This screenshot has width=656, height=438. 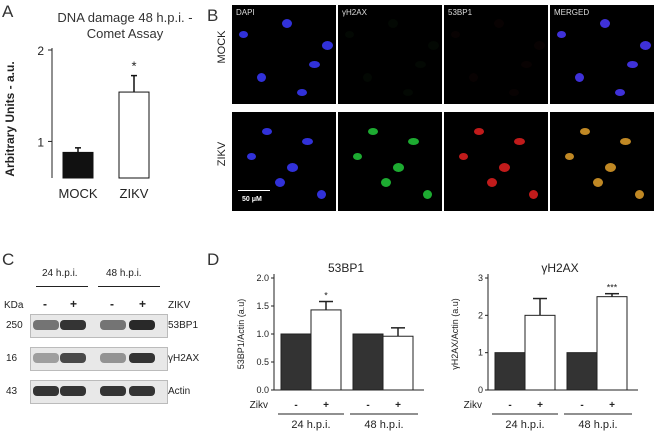 What do you see at coordinates (14, 325) in the screenshot?
I see `wb-kda: 250` at bounding box center [14, 325].